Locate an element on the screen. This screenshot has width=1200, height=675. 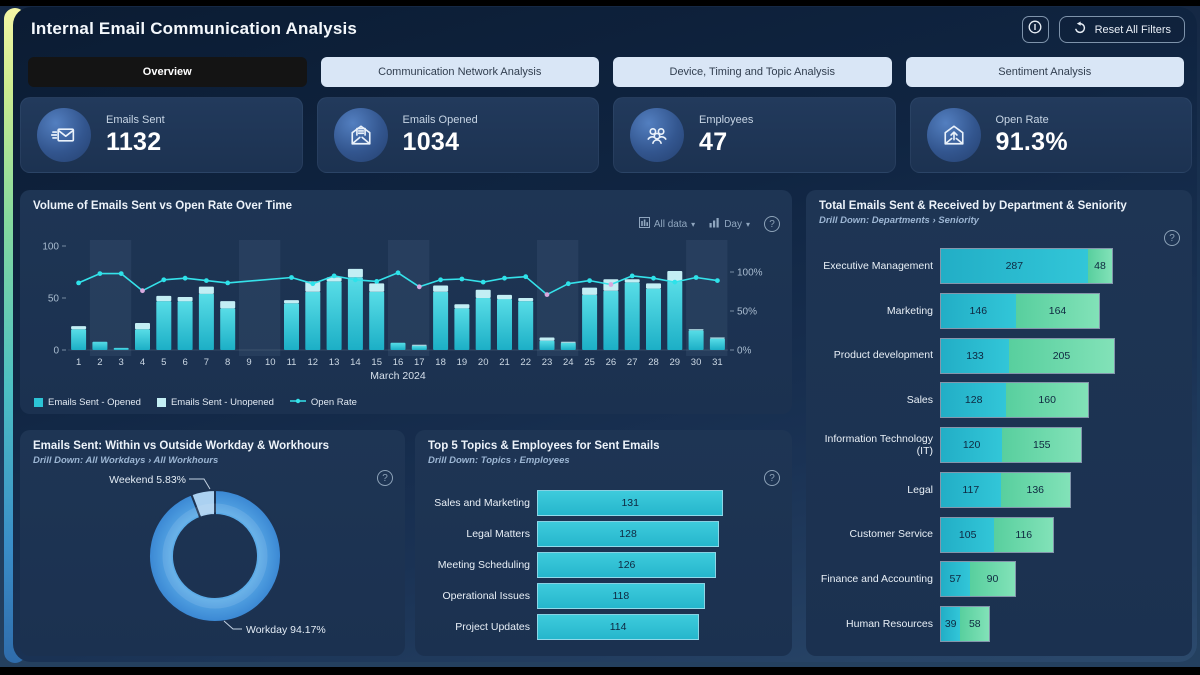
dept-stacked-bar: 57 90 is located at coordinates (978, 579).